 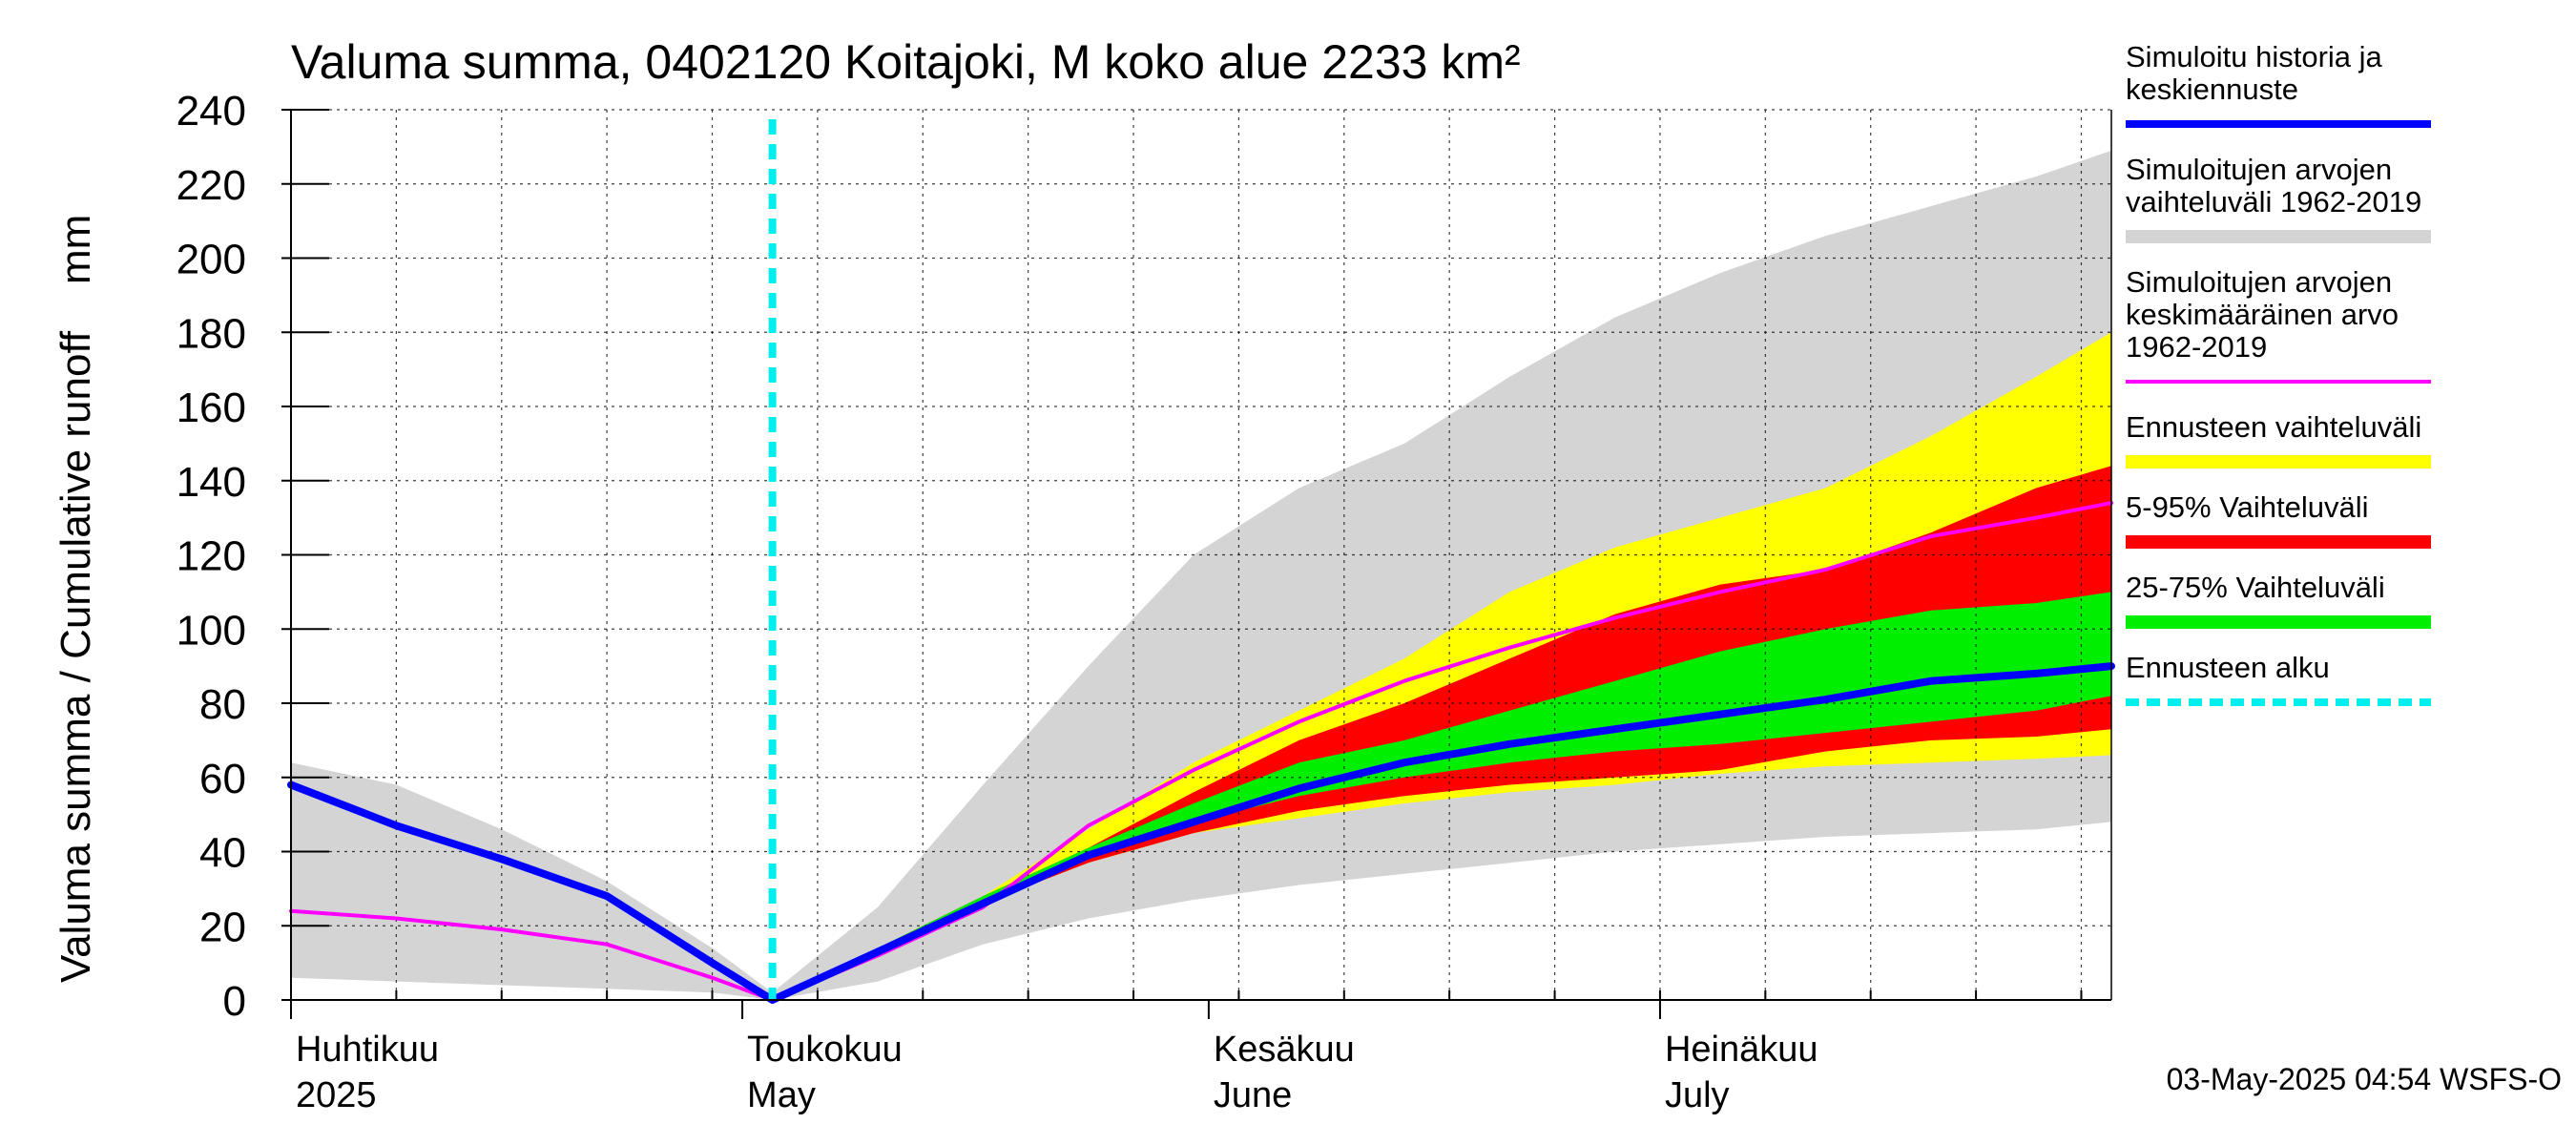 What do you see at coordinates (2262, 314) in the screenshot?
I see `legend-label: keskimääräinen arvo` at bounding box center [2262, 314].